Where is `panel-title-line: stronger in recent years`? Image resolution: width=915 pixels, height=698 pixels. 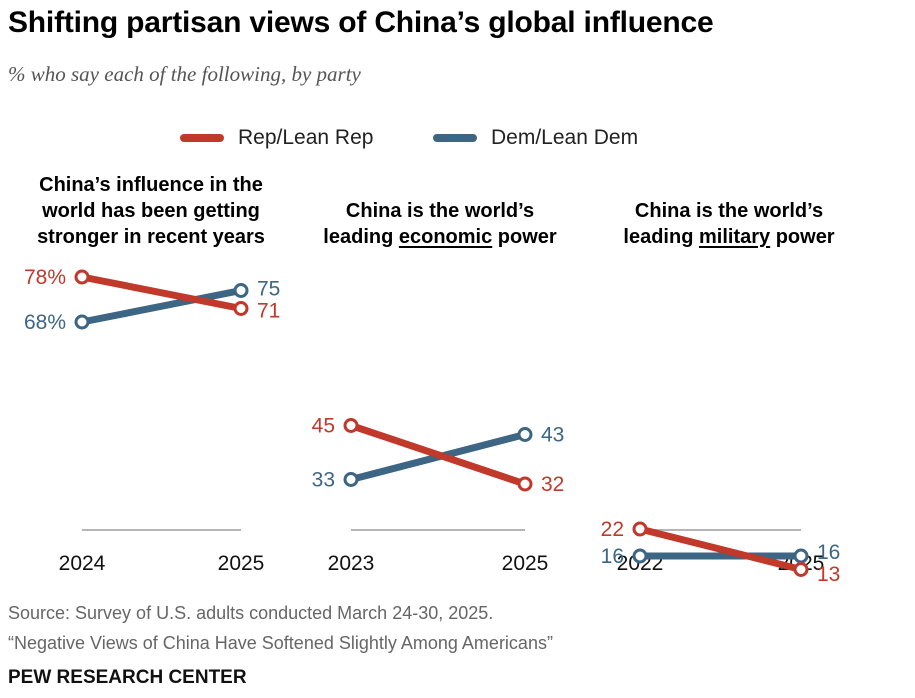 panel-title-line: stronger in recent years is located at coordinates (151, 237).